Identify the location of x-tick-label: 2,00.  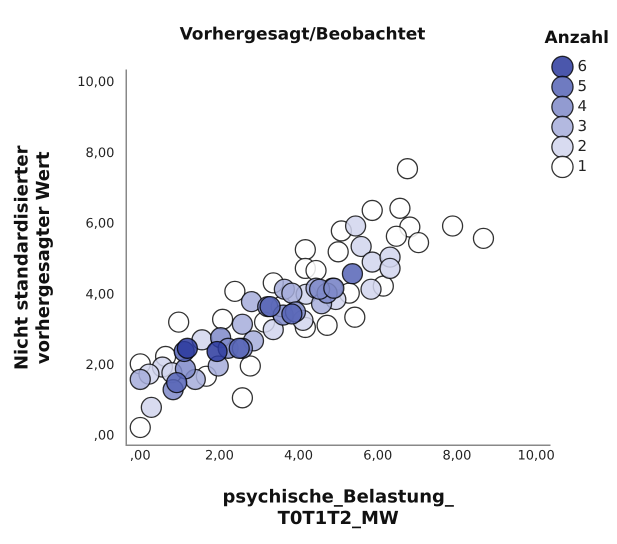
(219, 456).